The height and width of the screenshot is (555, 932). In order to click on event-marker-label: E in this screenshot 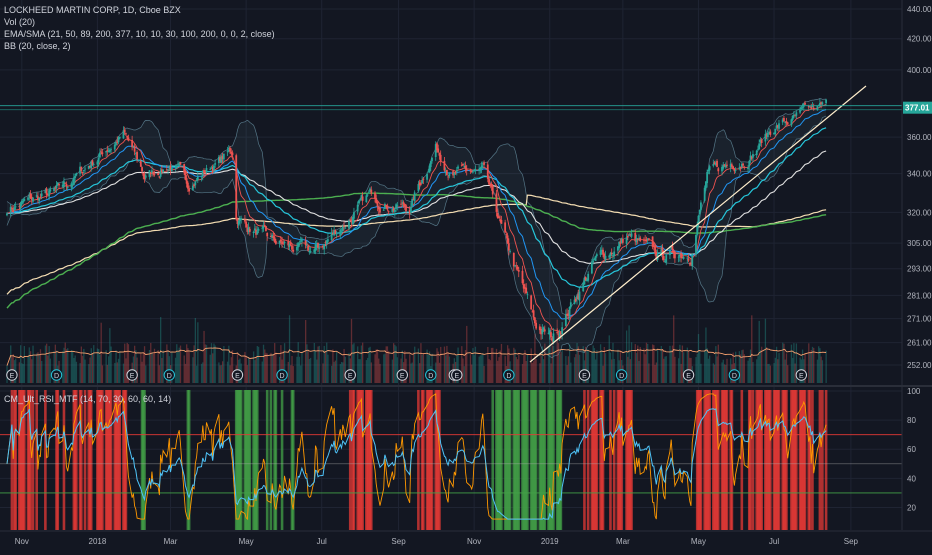, I will do `click(237, 376)`.